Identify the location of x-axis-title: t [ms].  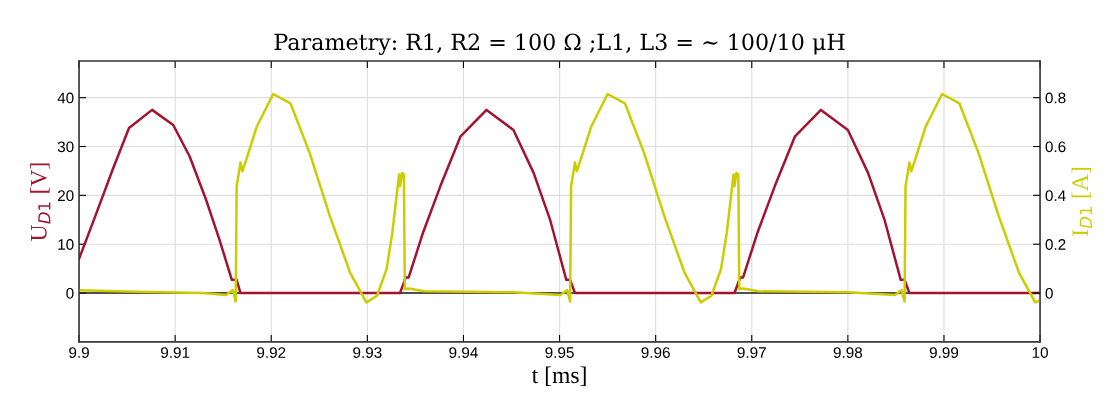
(558, 376).